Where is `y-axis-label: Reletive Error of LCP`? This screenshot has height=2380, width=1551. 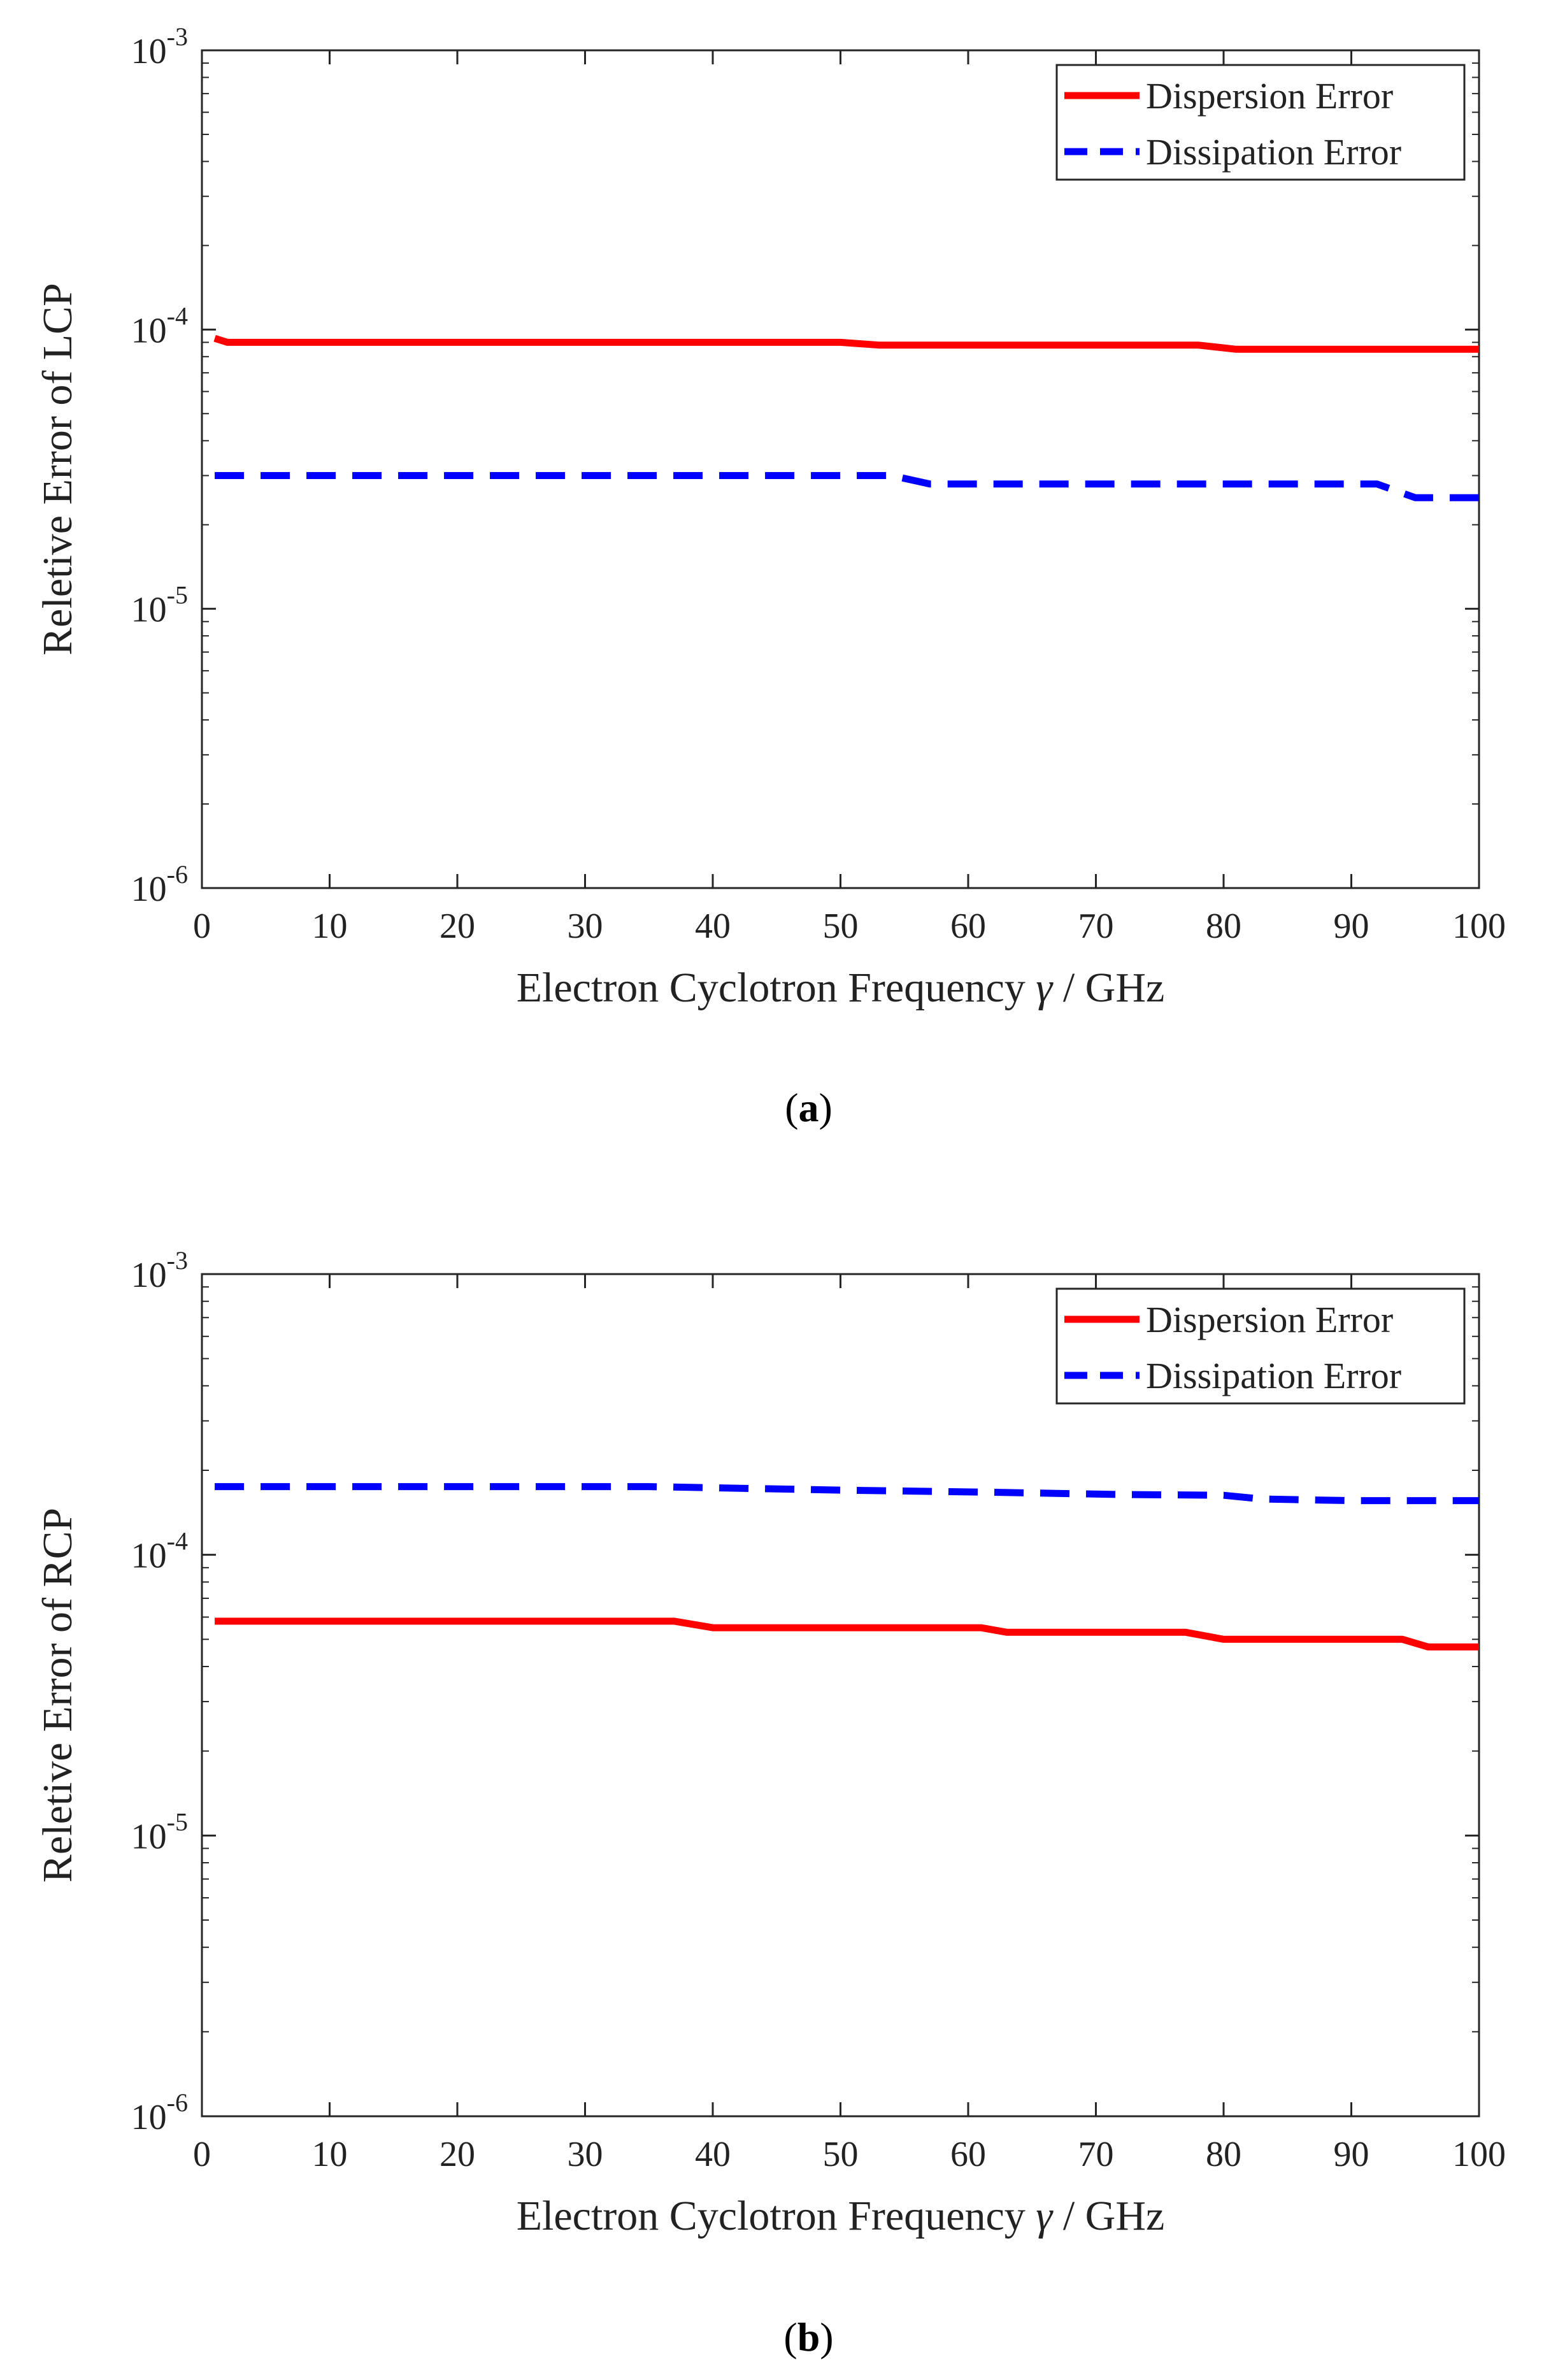 y-axis-label: Reletive Error of LCP is located at coordinates (57, 470).